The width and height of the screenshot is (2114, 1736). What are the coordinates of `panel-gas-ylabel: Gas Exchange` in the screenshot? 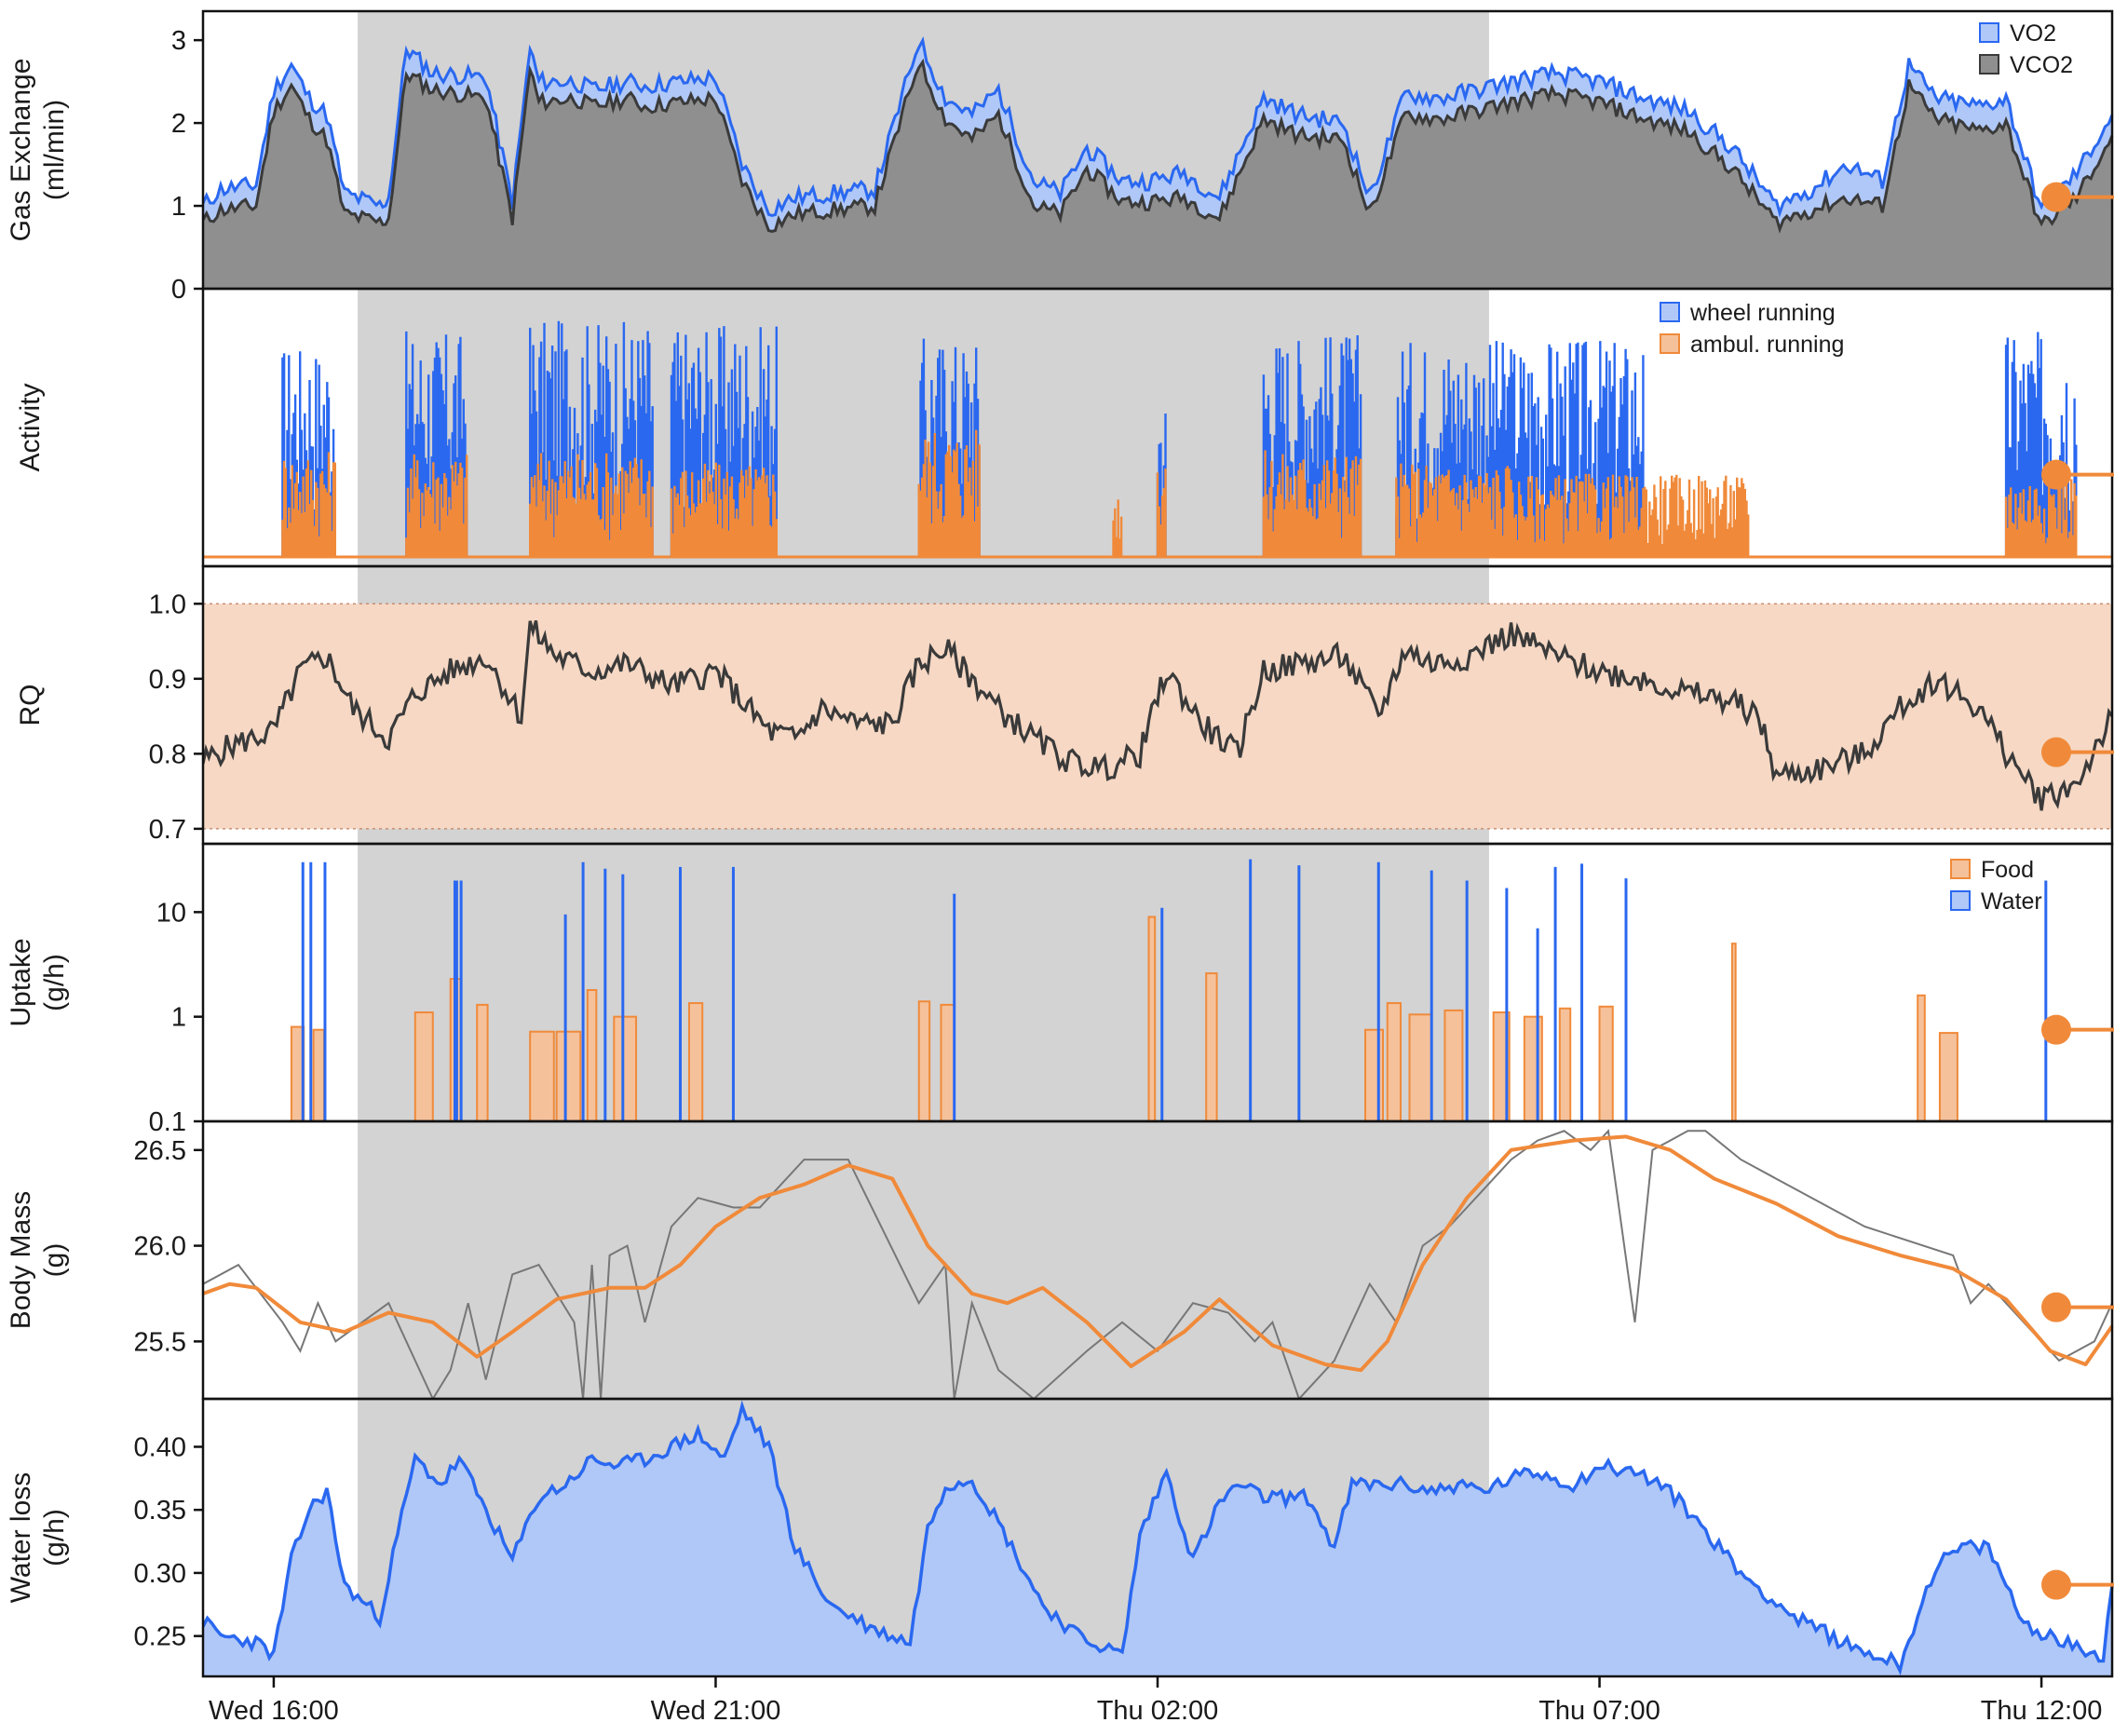 It's located at (21, 150).